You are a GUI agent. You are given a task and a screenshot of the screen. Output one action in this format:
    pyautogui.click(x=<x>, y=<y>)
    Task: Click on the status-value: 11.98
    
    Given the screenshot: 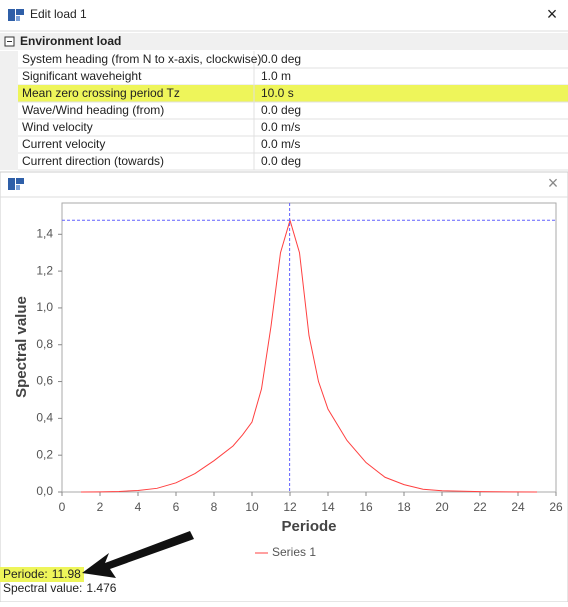 What is the action you would take?
    pyautogui.click(x=66, y=574)
    